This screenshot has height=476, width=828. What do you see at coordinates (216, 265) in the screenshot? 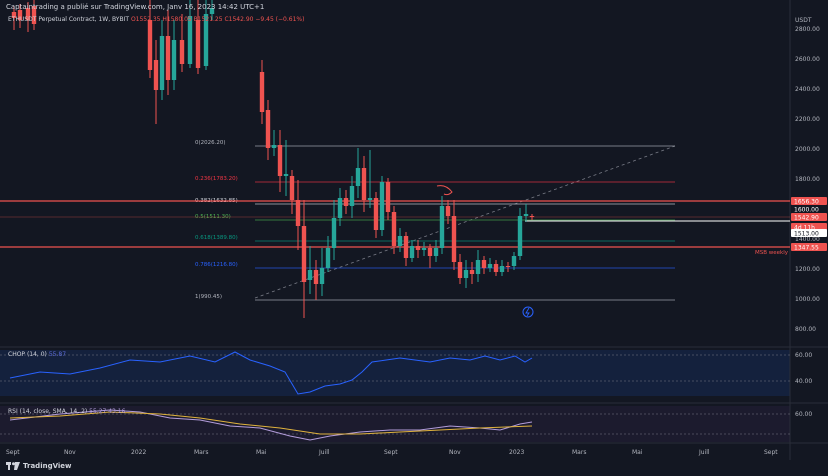
I see `fib-level-label: 0.786(1216.80)` at bounding box center [216, 265].